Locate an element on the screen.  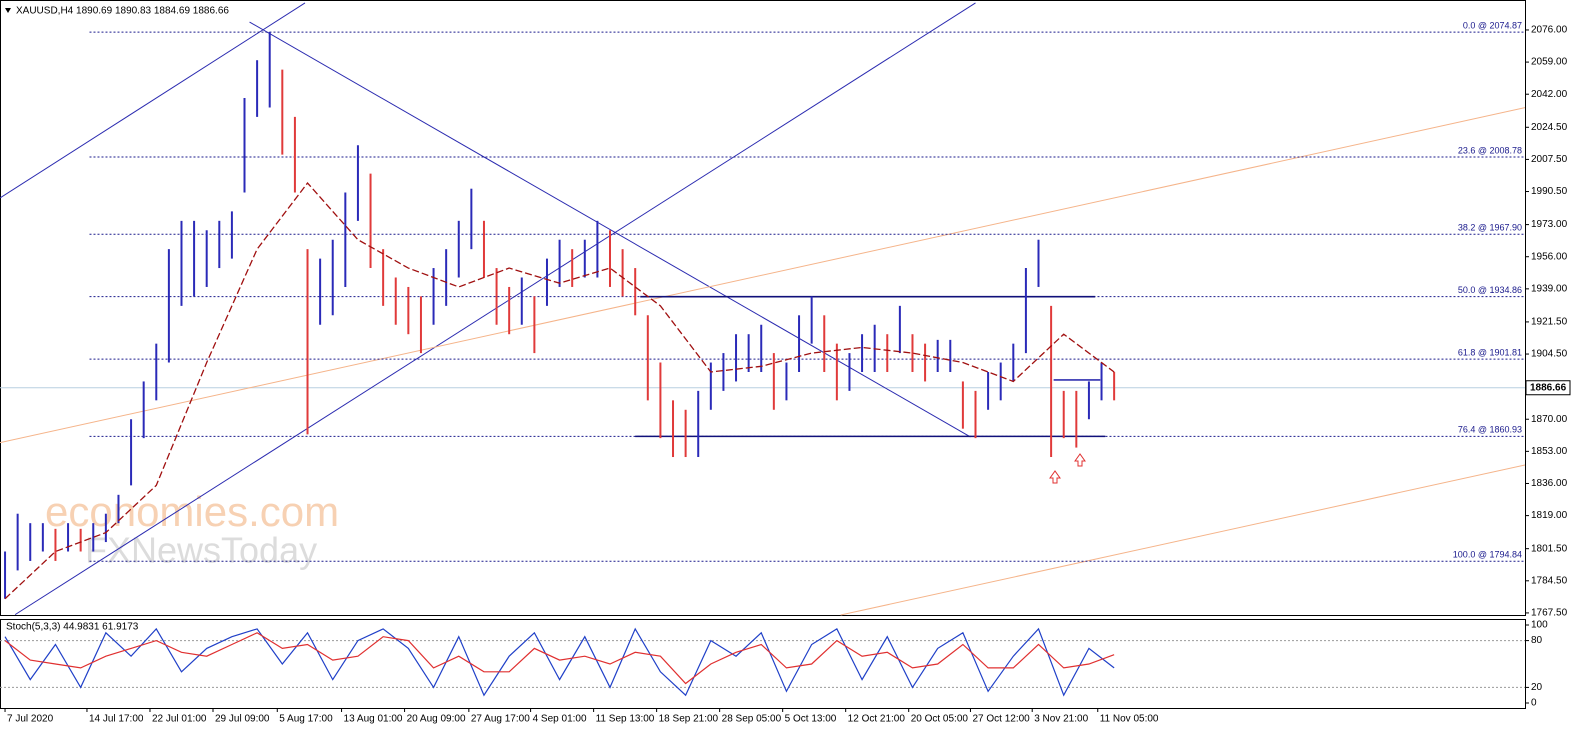
y-tick-label: 0 is located at coordinates (1534, 703).